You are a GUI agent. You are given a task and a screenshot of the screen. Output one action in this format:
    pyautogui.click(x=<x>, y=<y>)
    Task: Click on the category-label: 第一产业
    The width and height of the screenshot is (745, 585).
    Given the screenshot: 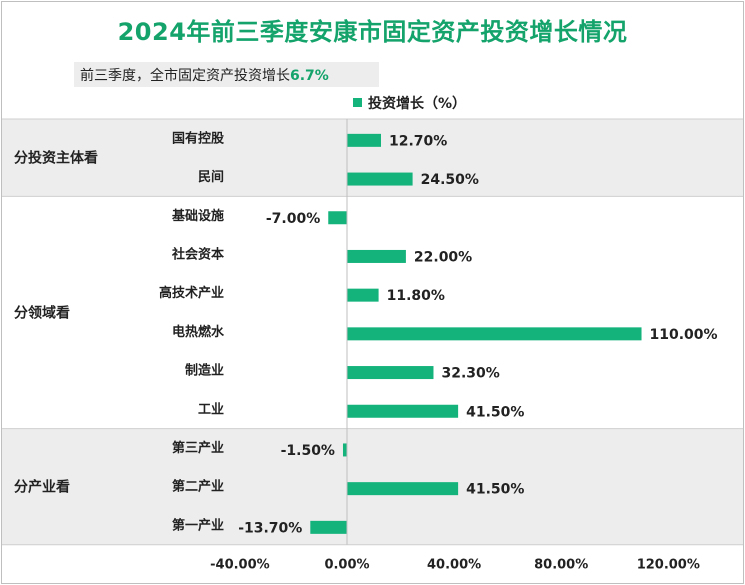 What is the action you would take?
    pyautogui.click(x=198, y=525)
    